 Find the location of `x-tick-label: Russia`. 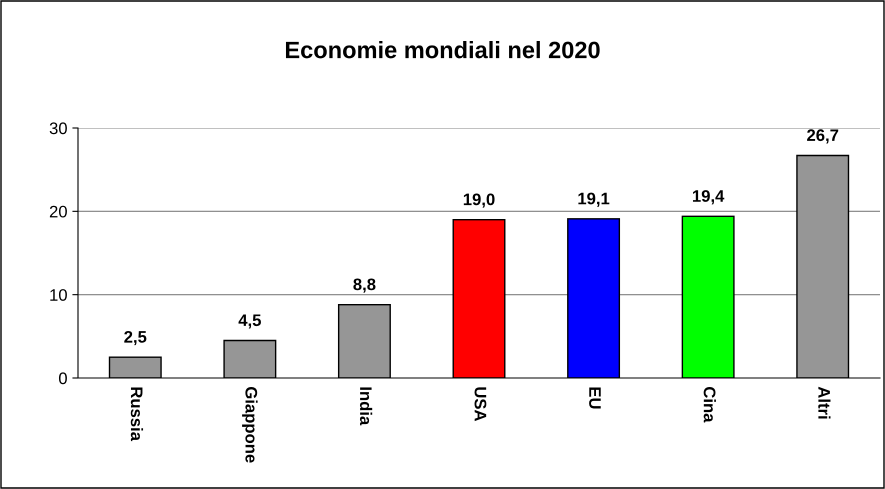

x-tick-label: Russia is located at coordinates (137, 414).